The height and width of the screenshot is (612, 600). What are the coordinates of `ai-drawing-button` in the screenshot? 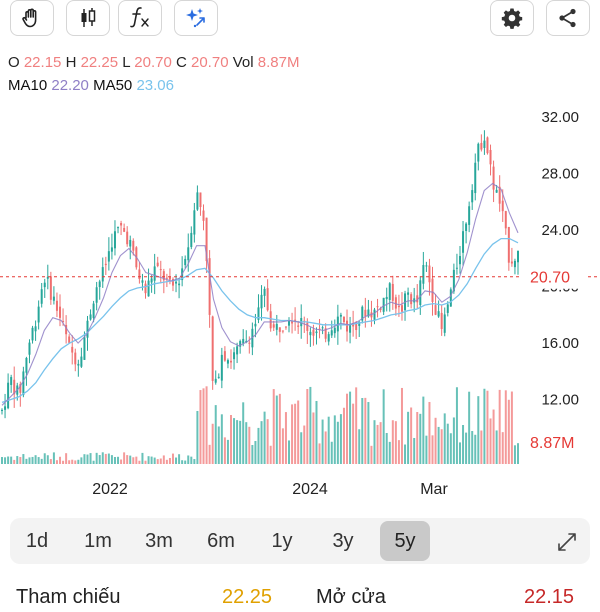 It's located at (196, 18).